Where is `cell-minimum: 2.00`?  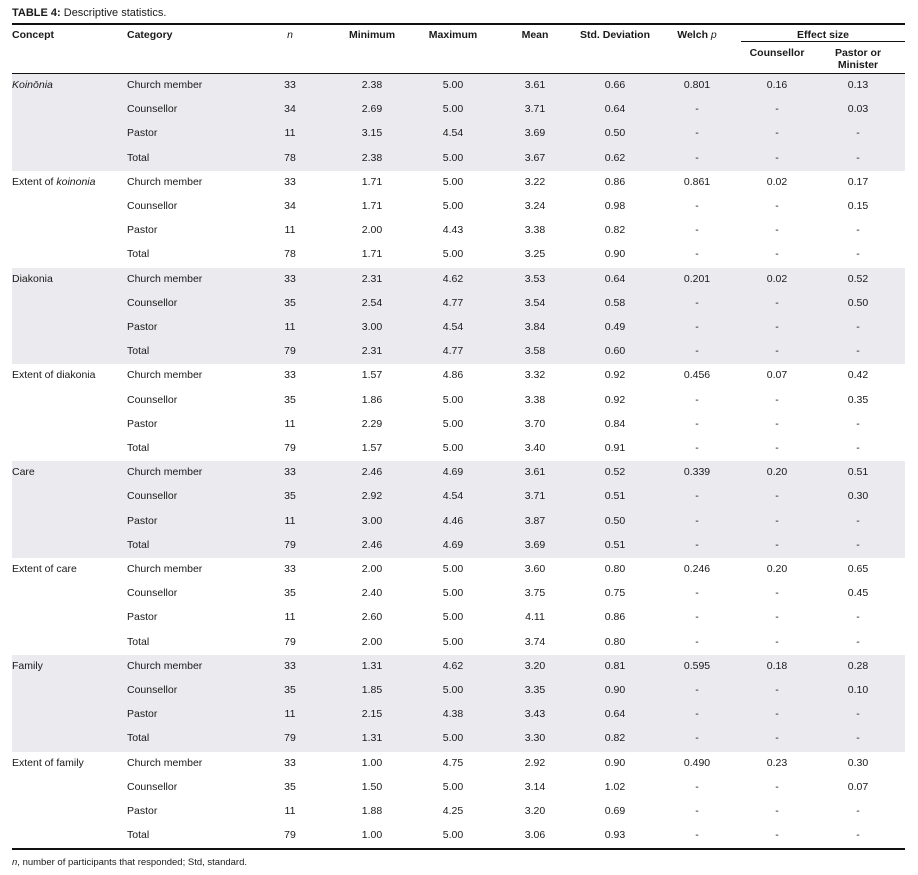 cell-minimum: 2.00 is located at coordinates (372, 230).